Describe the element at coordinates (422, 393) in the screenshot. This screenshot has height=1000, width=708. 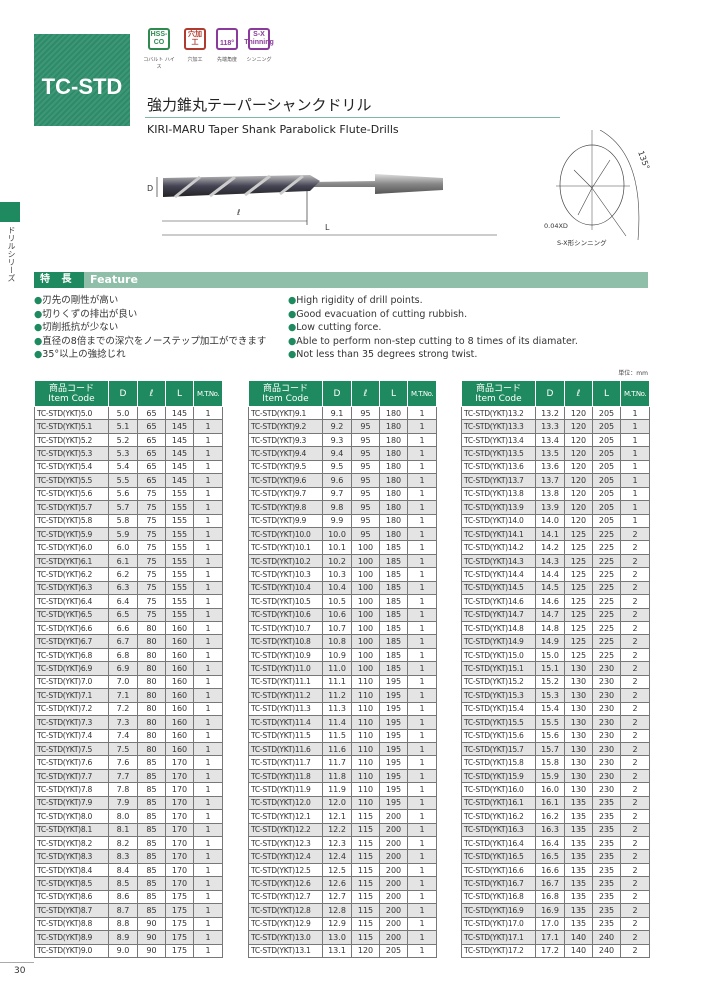
I see `header-mt: M.T.No.` at that location.